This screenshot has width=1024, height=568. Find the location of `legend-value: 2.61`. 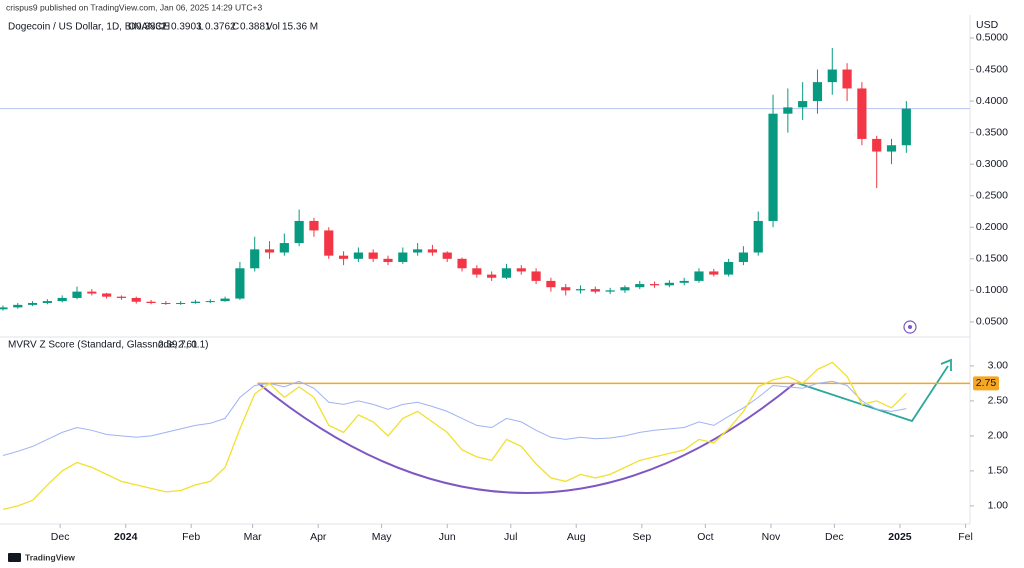

legend-value: 2.61 is located at coordinates (188, 345).